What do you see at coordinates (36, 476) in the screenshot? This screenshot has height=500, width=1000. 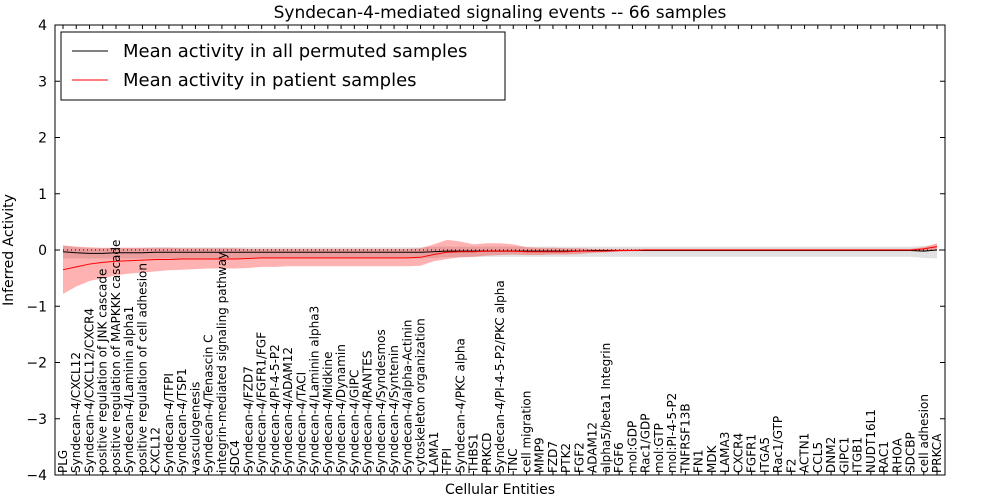 I see `y-tick-label: −4` at bounding box center [36, 476].